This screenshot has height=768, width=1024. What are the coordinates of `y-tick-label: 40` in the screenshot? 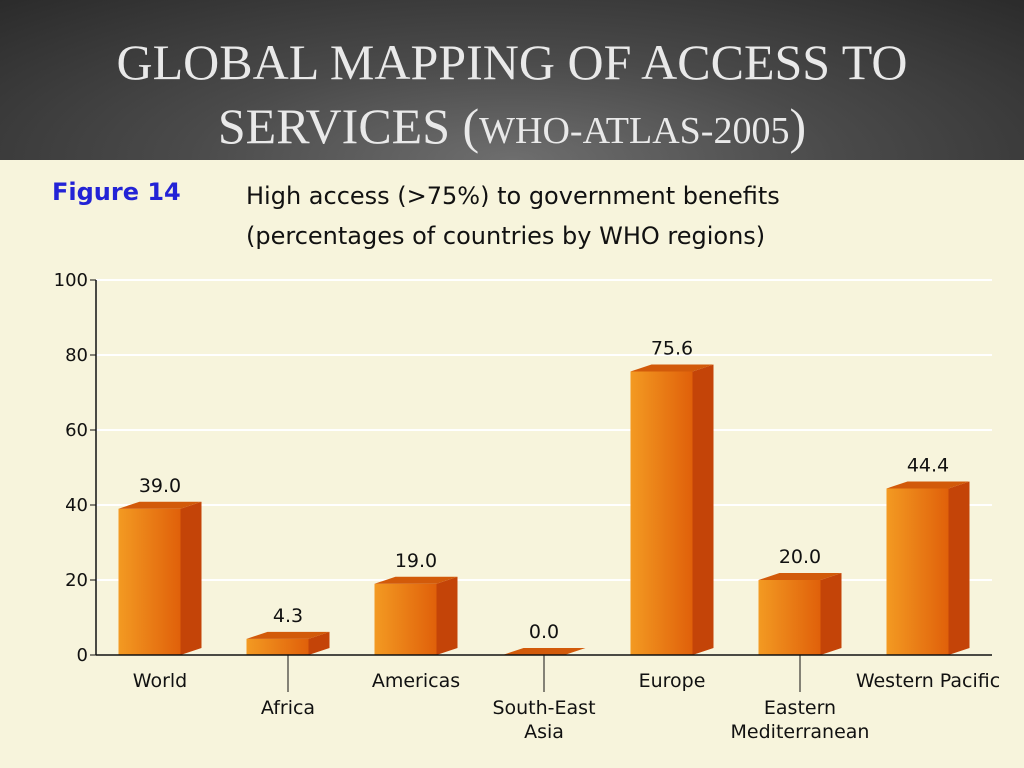 It's located at (76, 505).